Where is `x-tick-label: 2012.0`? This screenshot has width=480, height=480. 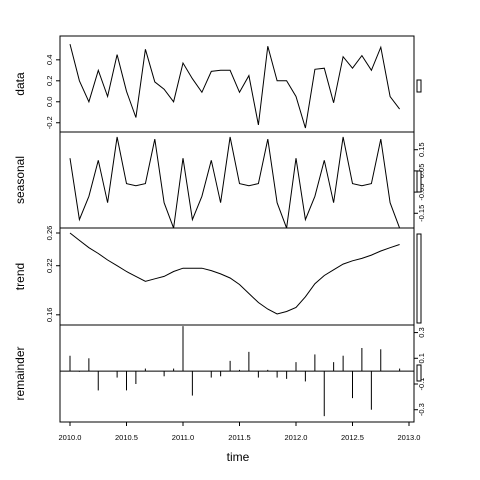 x-tick-label: 2012.0 is located at coordinates (296, 437).